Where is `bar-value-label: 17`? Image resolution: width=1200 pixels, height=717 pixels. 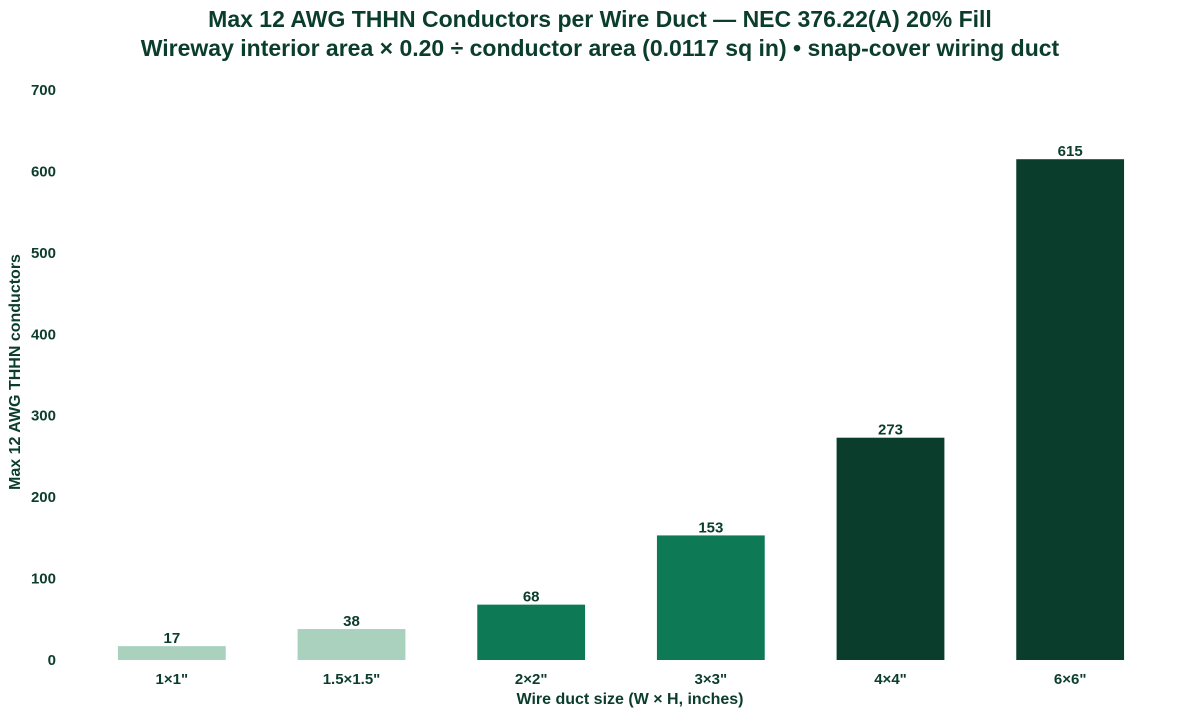
bar-value-label: 17 is located at coordinates (171, 638).